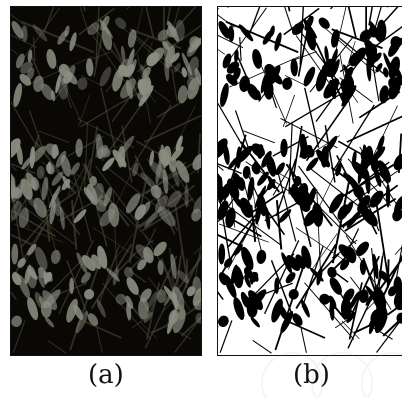 The height and width of the screenshot is (398, 402). Describe the element at coordinates (331, 375) in the screenshot. I see `watermark-logo` at that location.